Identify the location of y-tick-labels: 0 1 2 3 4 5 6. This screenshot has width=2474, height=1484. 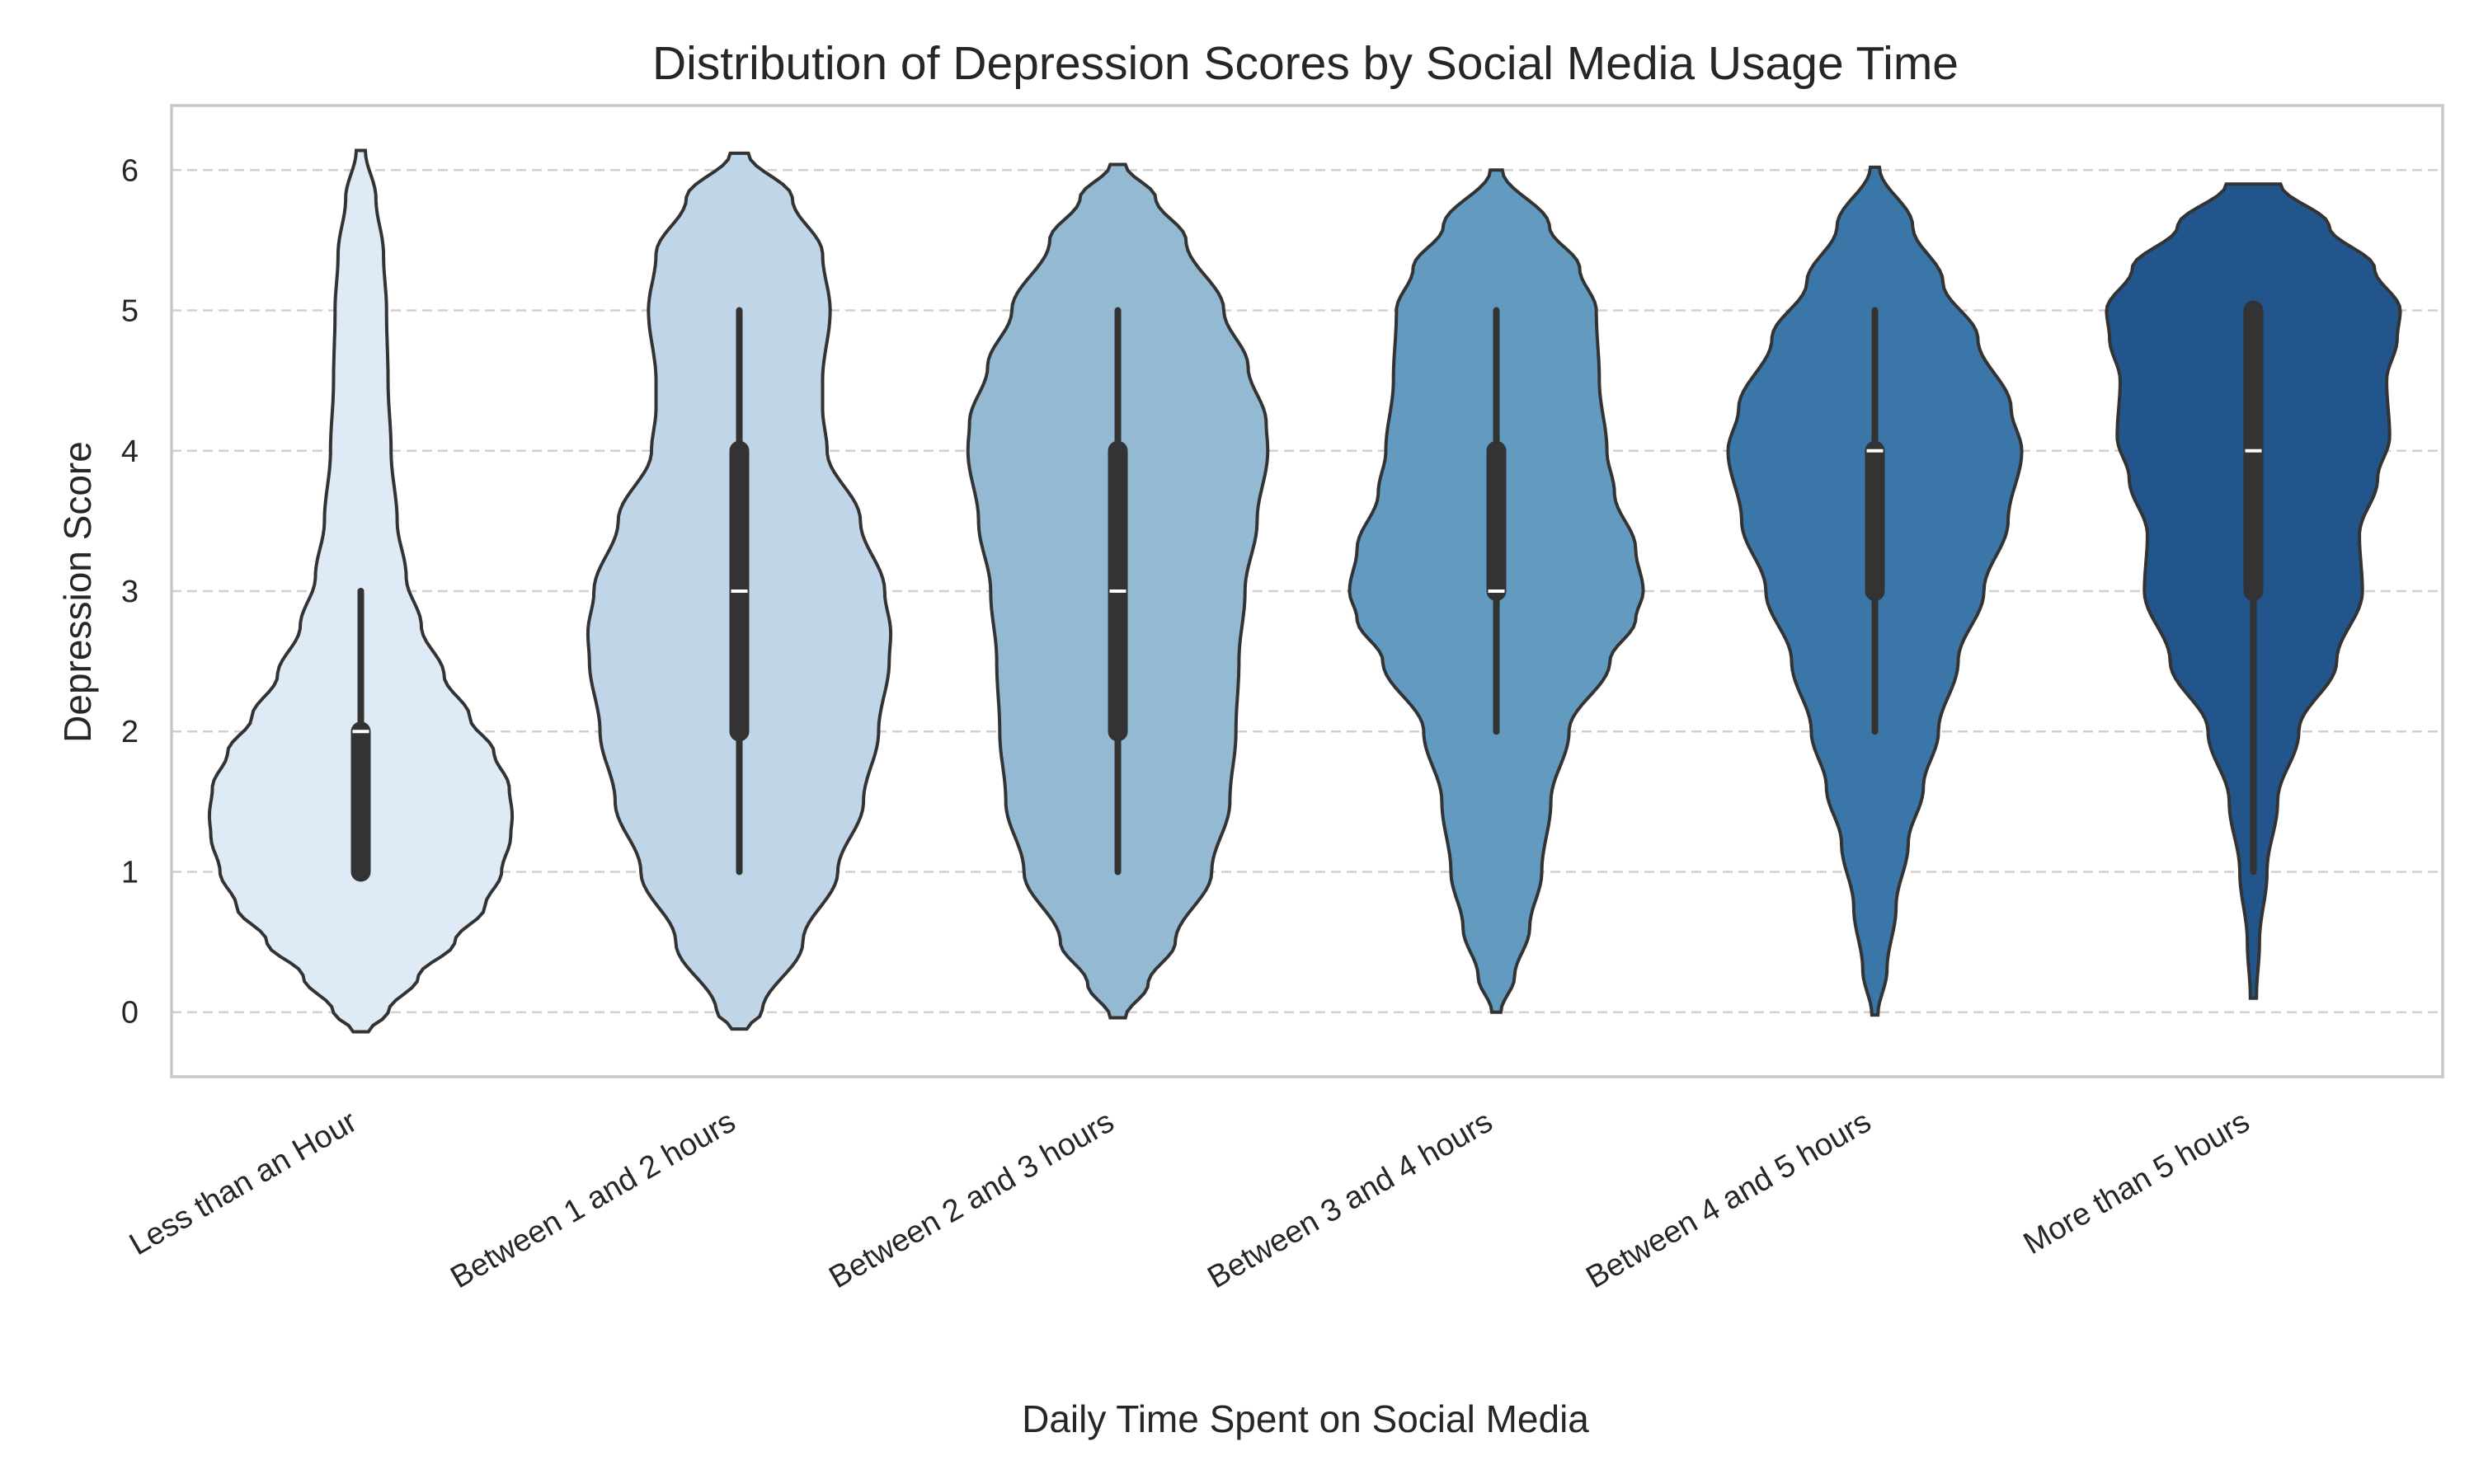
(130, 591).